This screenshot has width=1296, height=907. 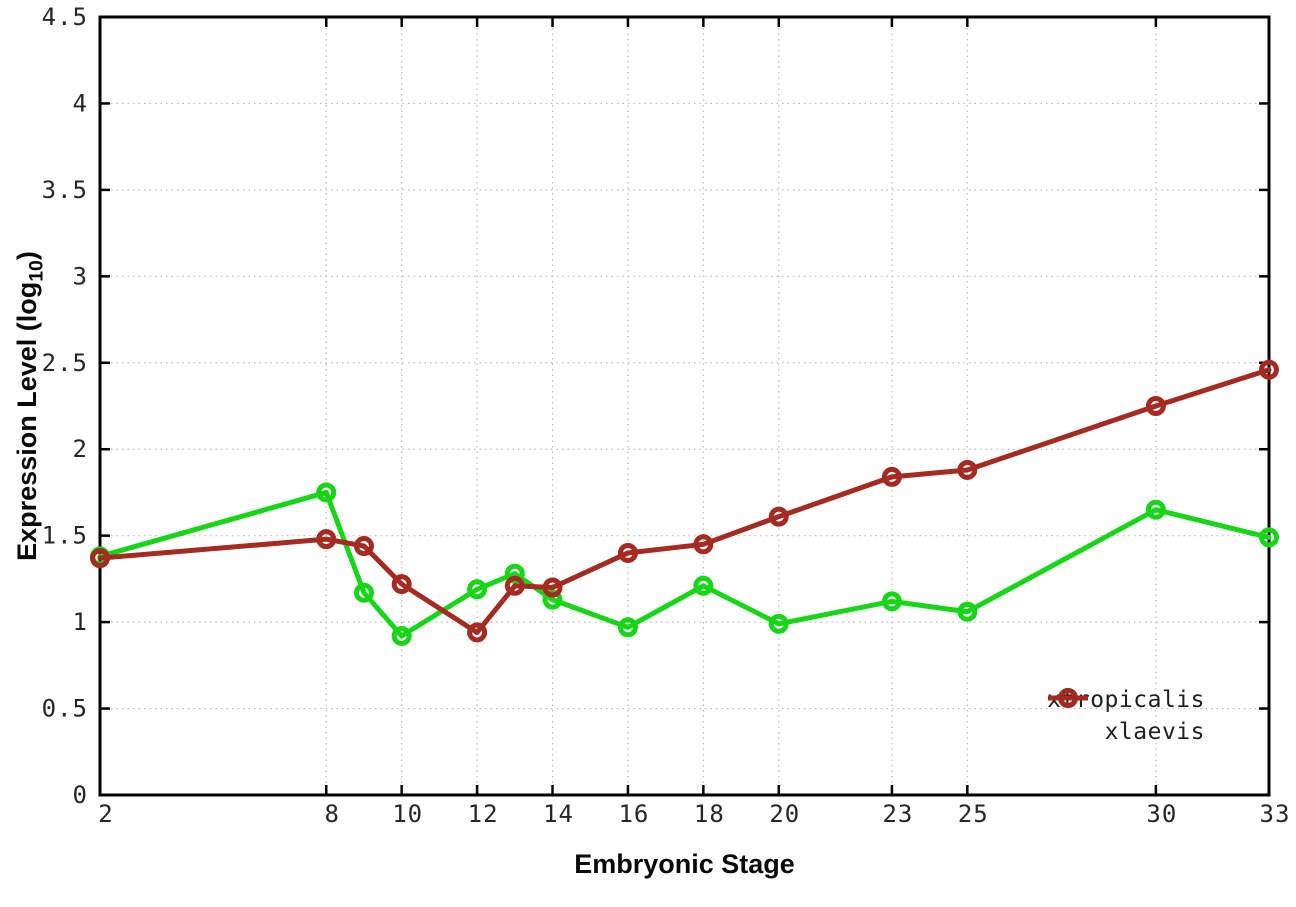 What do you see at coordinates (80, 622) in the screenshot?
I see `y-tick-label: 1` at bounding box center [80, 622].